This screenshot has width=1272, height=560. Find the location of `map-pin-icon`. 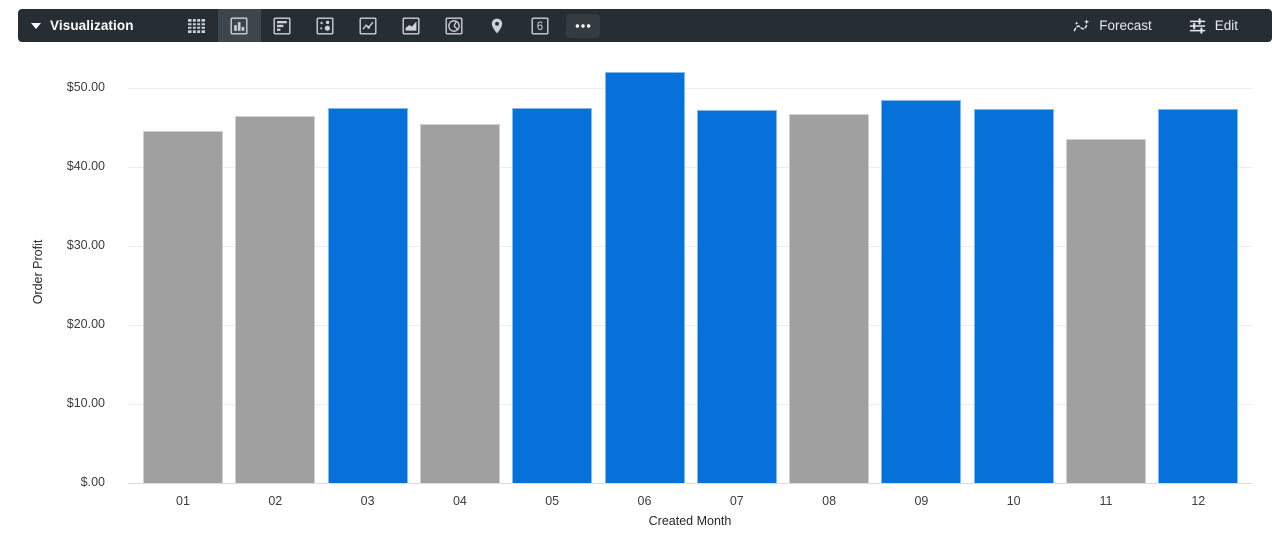

map-pin-icon is located at coordinates (497, 26).